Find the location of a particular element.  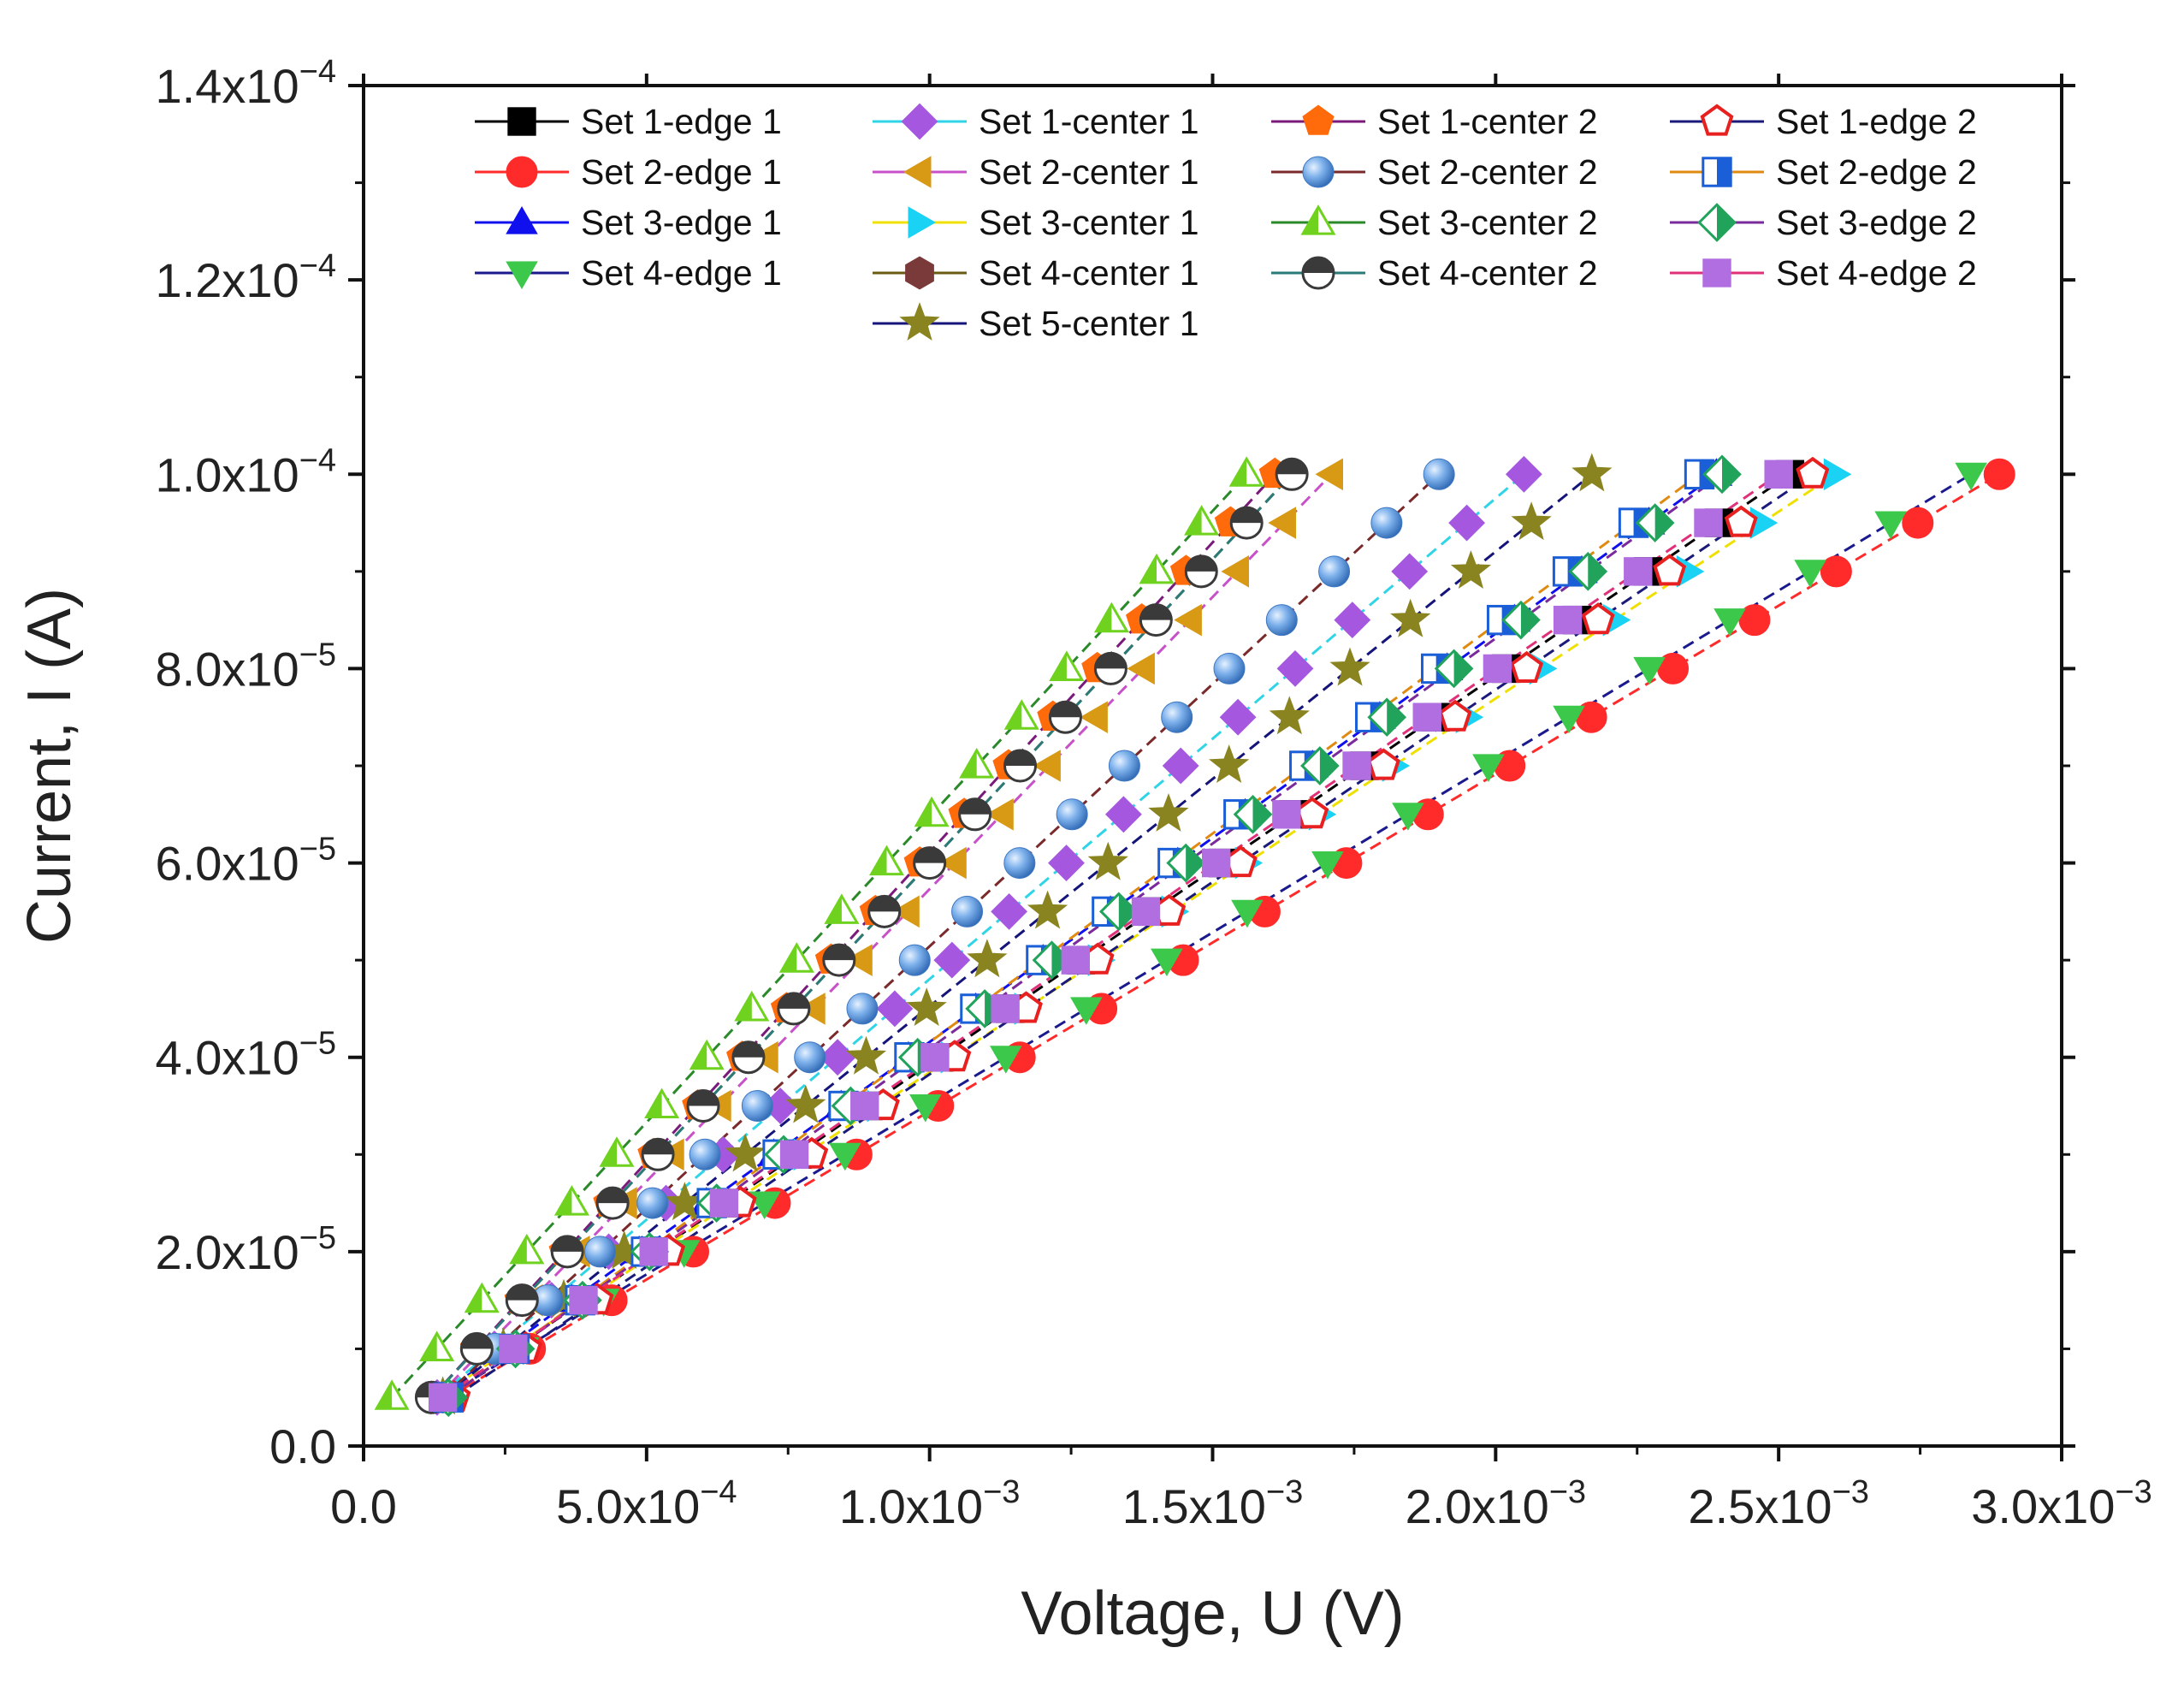

legend-label: Set 1-edge 1 is located at coordinates (681, 121).